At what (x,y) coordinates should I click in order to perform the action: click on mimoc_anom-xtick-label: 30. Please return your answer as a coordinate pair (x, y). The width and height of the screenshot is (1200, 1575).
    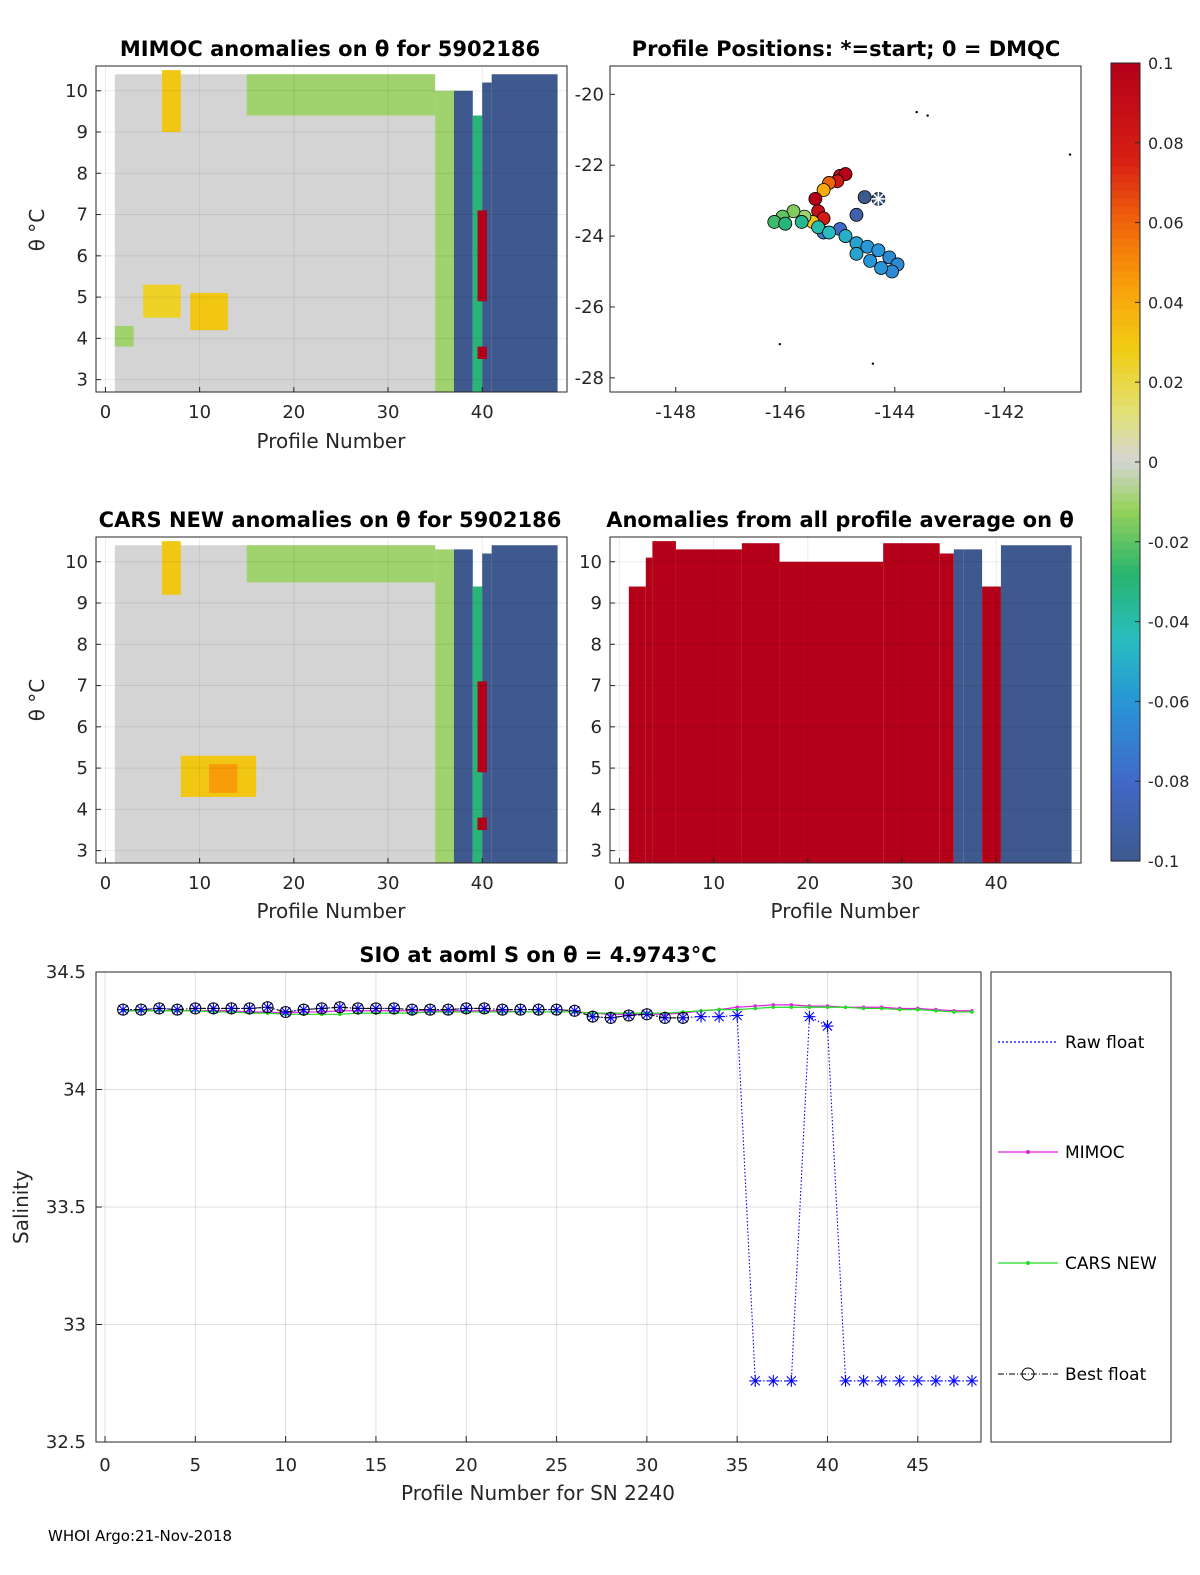
    Looking at the image, I should click on (388, 412).